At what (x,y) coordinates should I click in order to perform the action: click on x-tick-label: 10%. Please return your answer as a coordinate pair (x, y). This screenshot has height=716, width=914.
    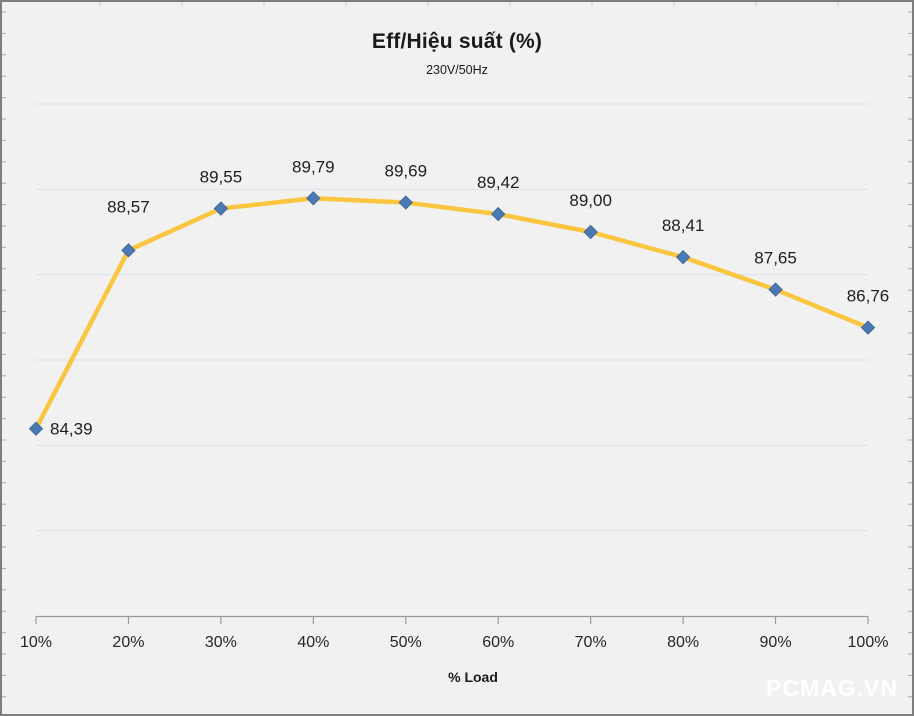
    Looking at the image, I should click on (36, 642).